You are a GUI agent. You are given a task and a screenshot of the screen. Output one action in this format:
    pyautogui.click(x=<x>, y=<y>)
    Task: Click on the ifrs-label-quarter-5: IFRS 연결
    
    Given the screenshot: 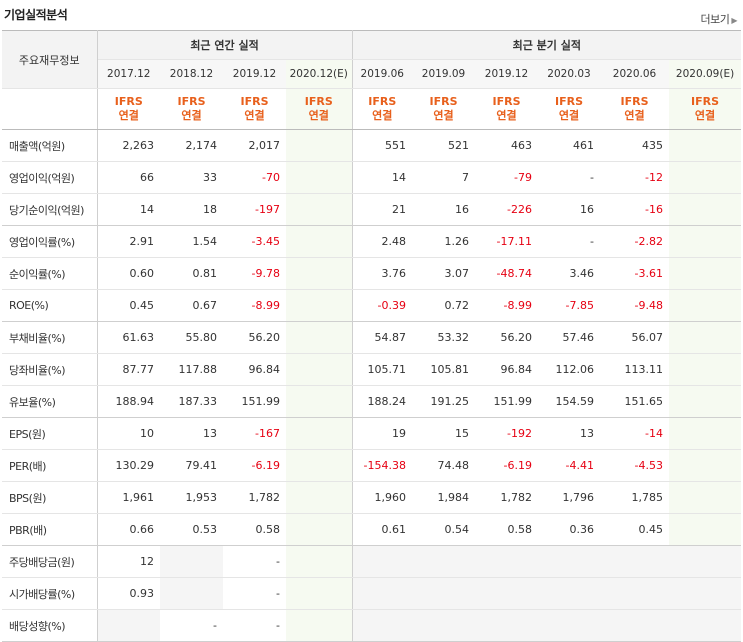 What is the action you would take?
    pyautogui.click(x=705, y=109)
    